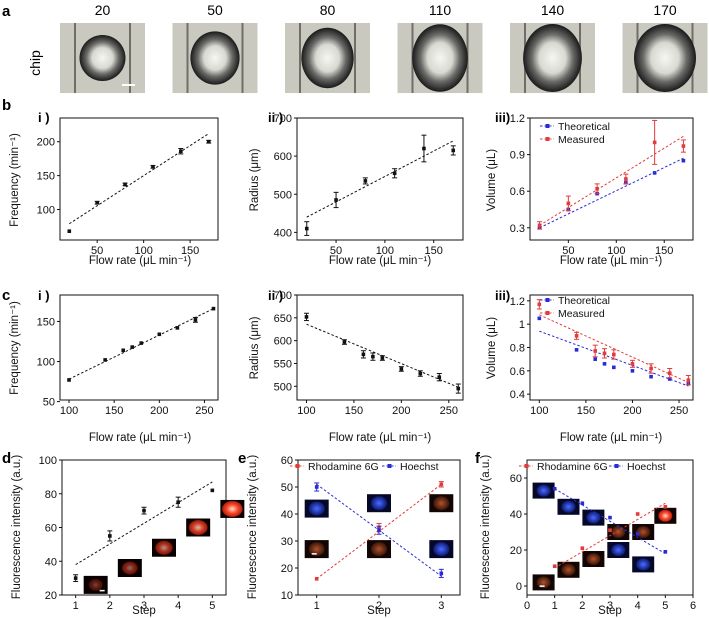 This screenshot has height=618, width=709. I want to click on chip-flow-label: 170, so click(665, 10).